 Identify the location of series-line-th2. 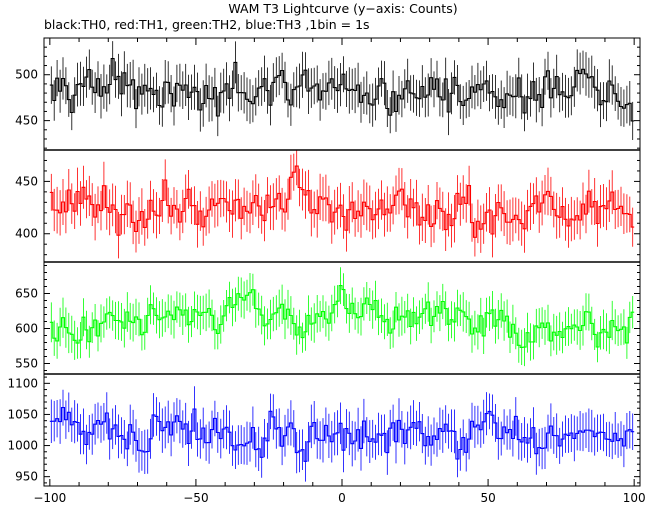
(342, 316).